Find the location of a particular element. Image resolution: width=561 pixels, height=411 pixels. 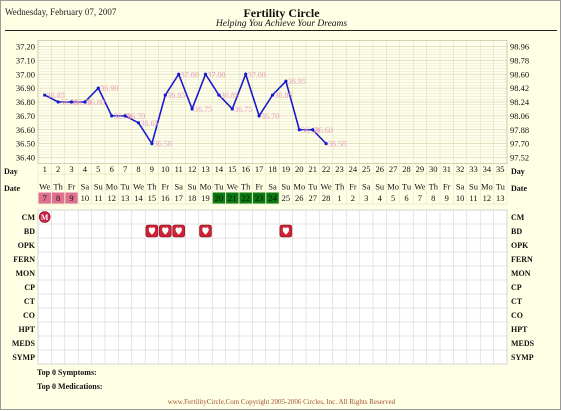

left-axis-tick-label: 37.00 is located at coordinates (25, 74).